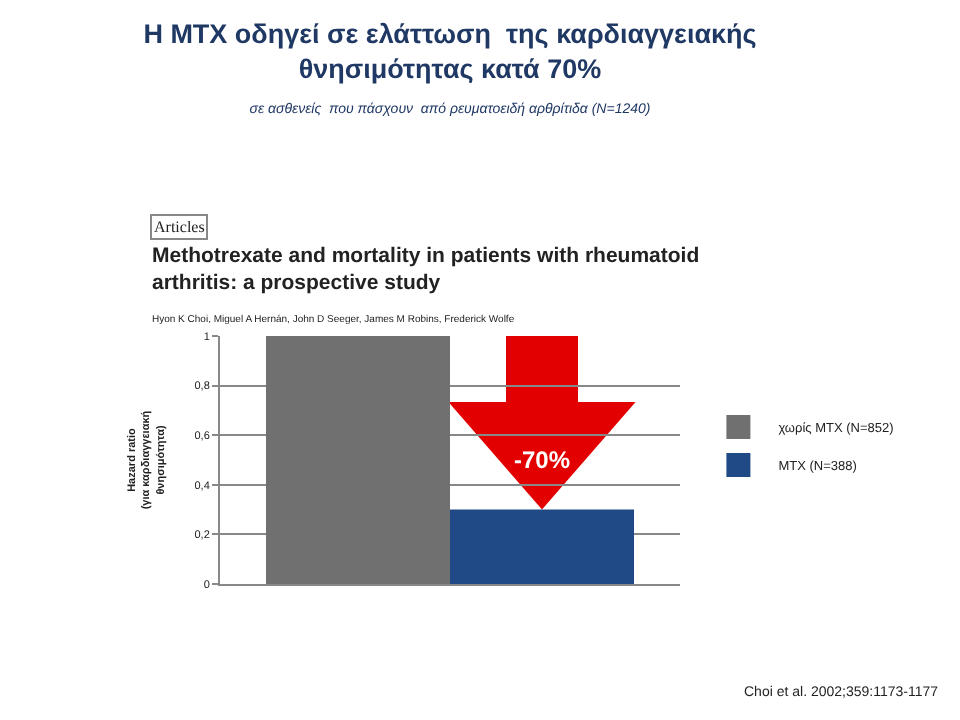 The height and width of the screenshot is (720, 960). Describe the element at coordinates (179, 227) in the screenshot. I see `text: Articles` at that location.